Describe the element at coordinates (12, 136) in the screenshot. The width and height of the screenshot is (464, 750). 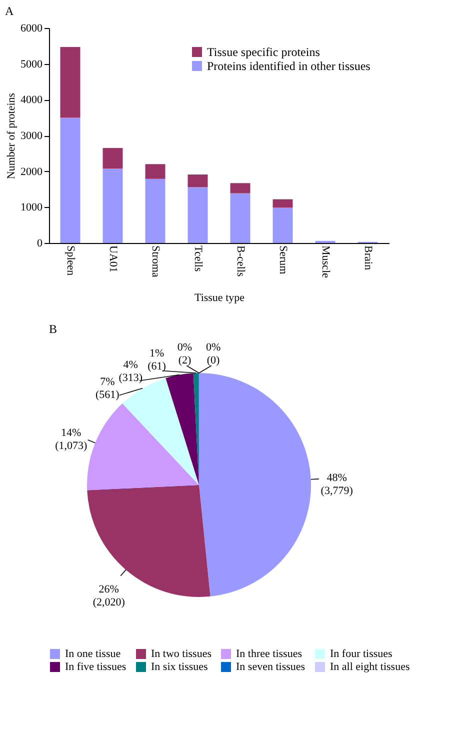
I see `y-axis-title: Number of proteins` at that location.